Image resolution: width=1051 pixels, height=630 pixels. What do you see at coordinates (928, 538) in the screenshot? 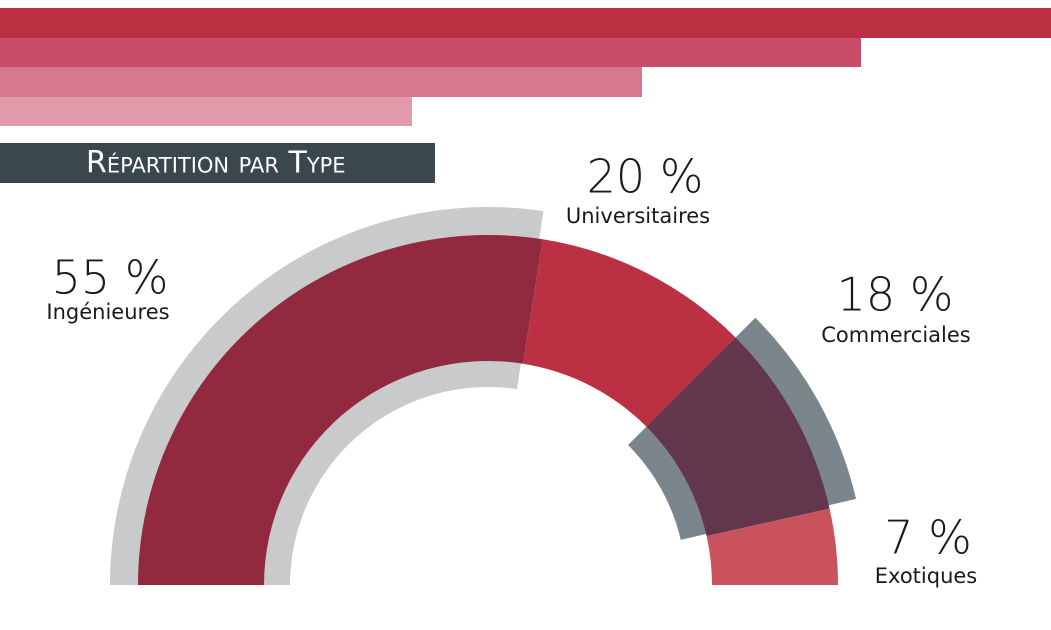
I see `value-label: 7 %` at bounding box center [928, 538].